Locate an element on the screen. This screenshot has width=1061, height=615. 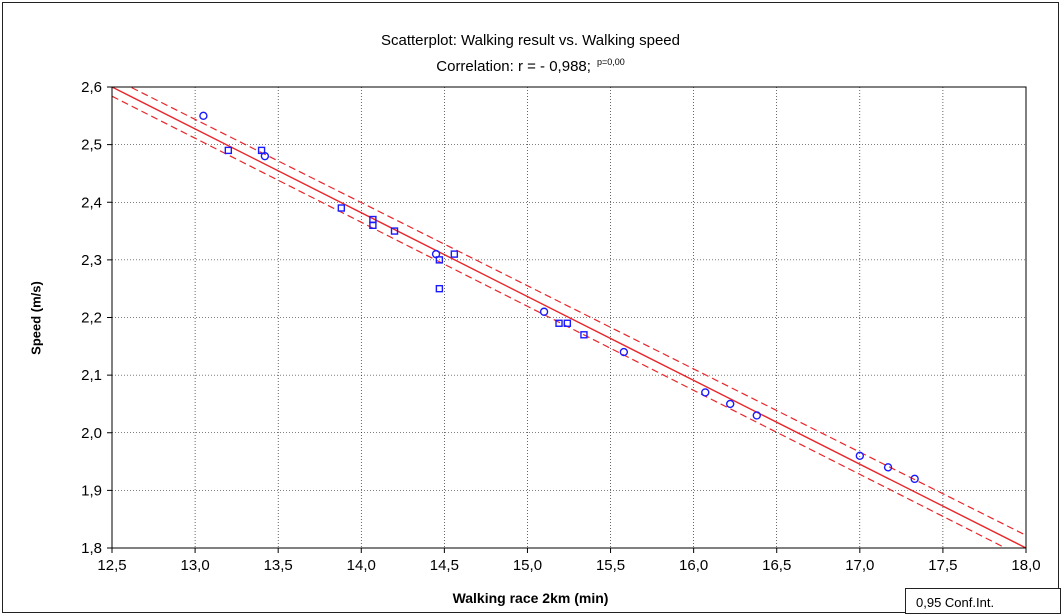
x-tick-label: 14,0 is located at coordinates (361, 565).